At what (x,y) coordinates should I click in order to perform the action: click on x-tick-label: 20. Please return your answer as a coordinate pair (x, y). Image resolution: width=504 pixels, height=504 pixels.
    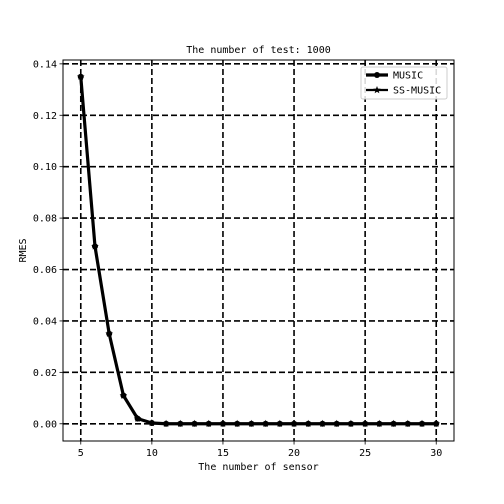
    Looking at the image, I should click on (294, 453).